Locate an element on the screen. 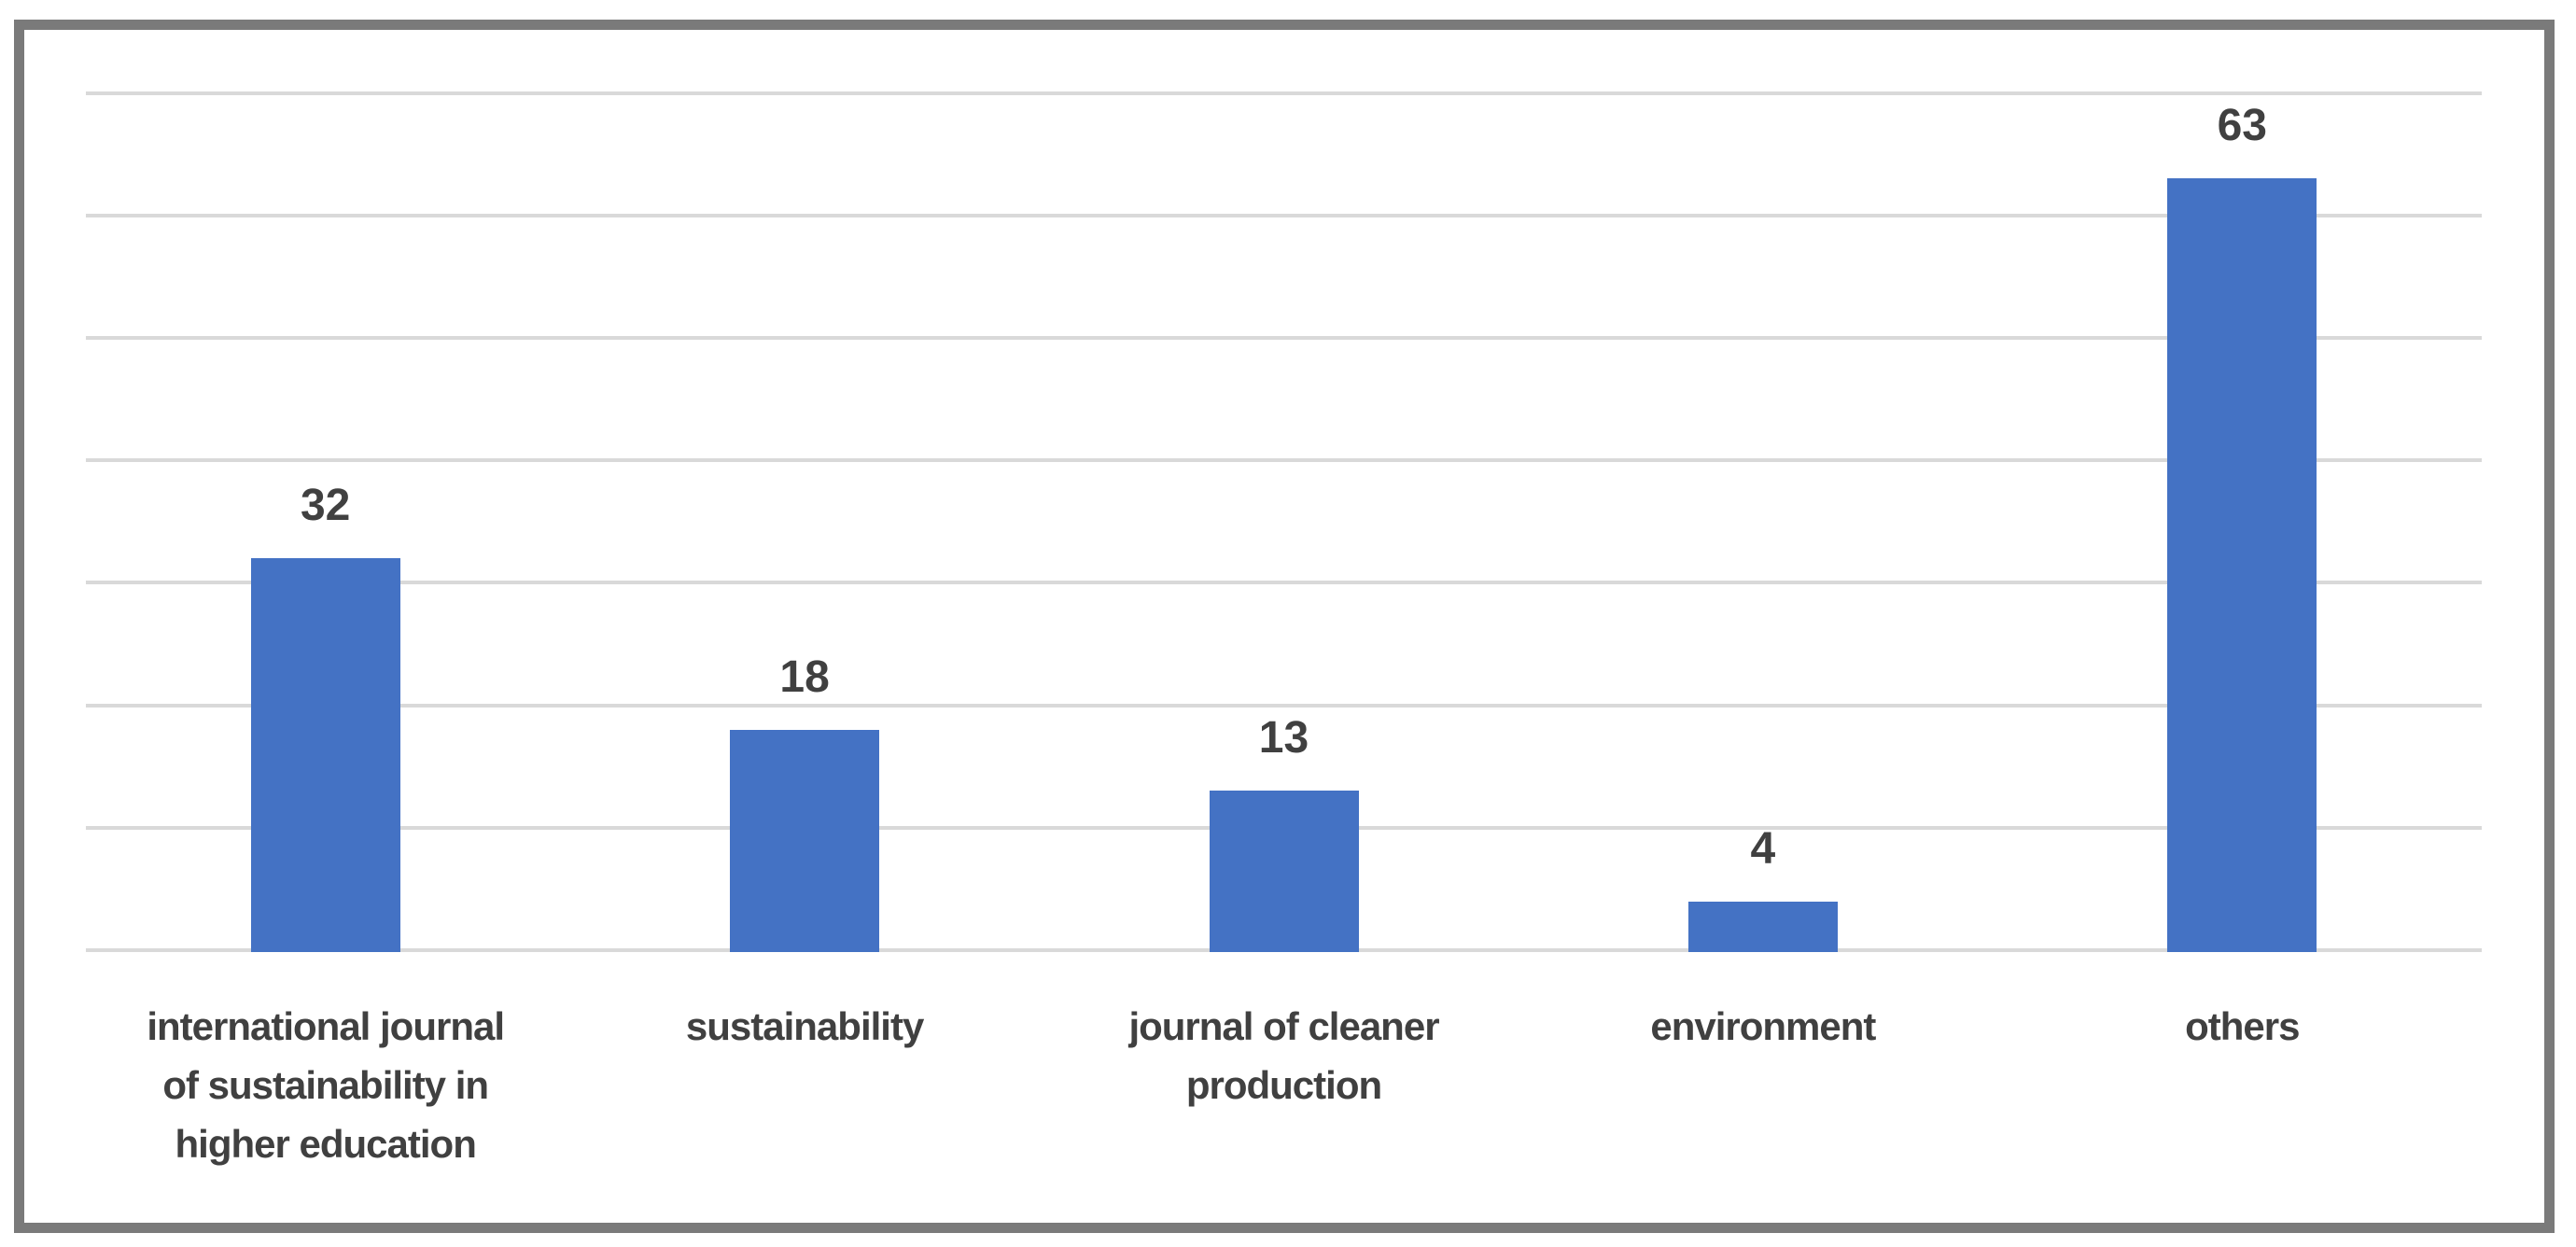 The height and width of the screenshot is (1247, 2576). category-label-line: production is located at coordinates (1283, 1085).